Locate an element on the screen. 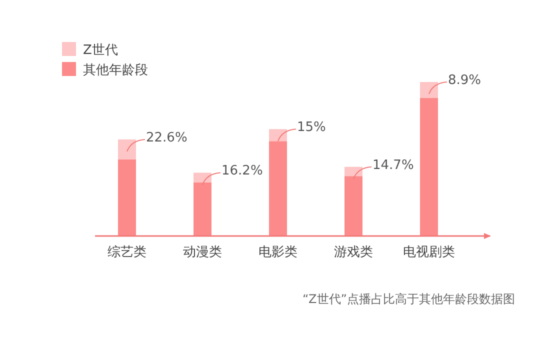 Image resolution: width=550 pixels, height=343 pixels. x-tick-label: 电视剧类 is located at coordinates (429, 252).